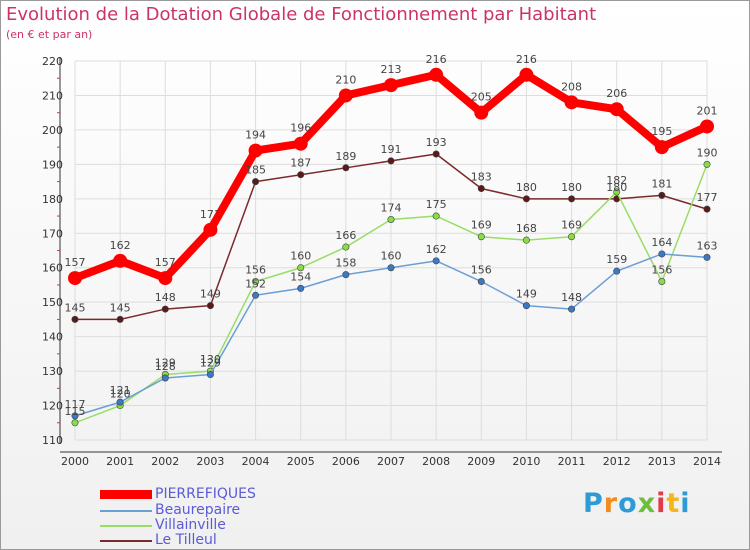  Describe the element at coordinates (661, 131) in the screenshot. I see `data-label: 195` at that location.